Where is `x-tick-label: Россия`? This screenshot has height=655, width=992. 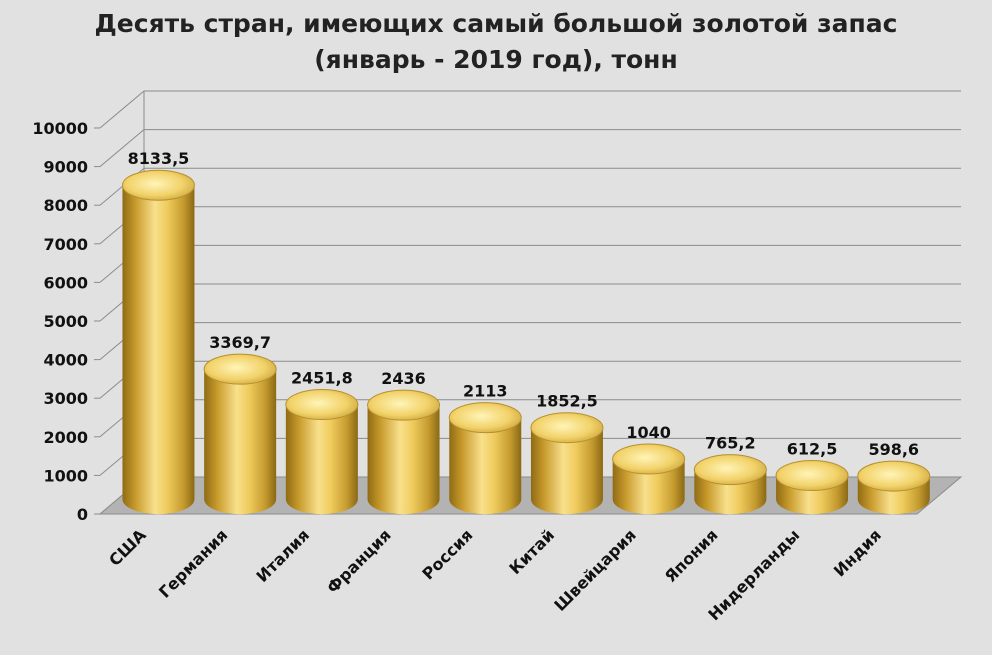 x-tick-label: Россия is located at coordinates (447, 554).